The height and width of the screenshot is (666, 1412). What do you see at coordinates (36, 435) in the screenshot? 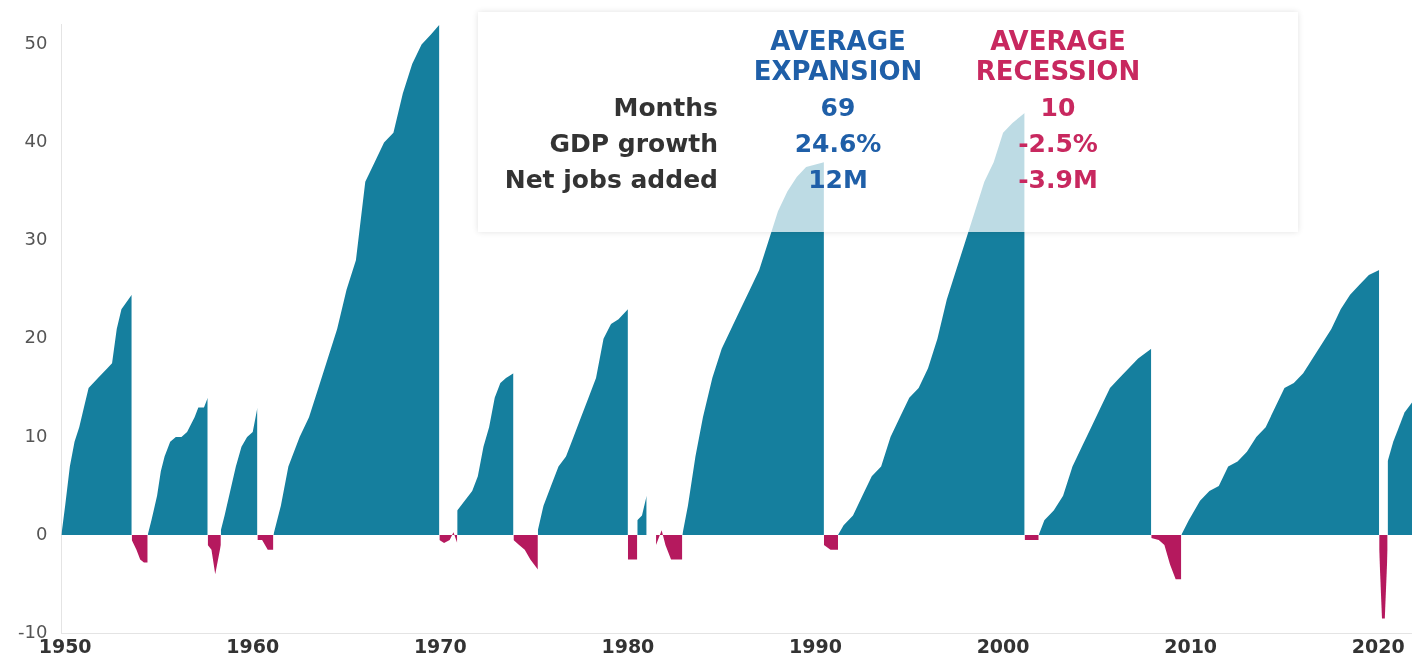
I see `y-tick-label: 10` at bounding box center [36, 435].